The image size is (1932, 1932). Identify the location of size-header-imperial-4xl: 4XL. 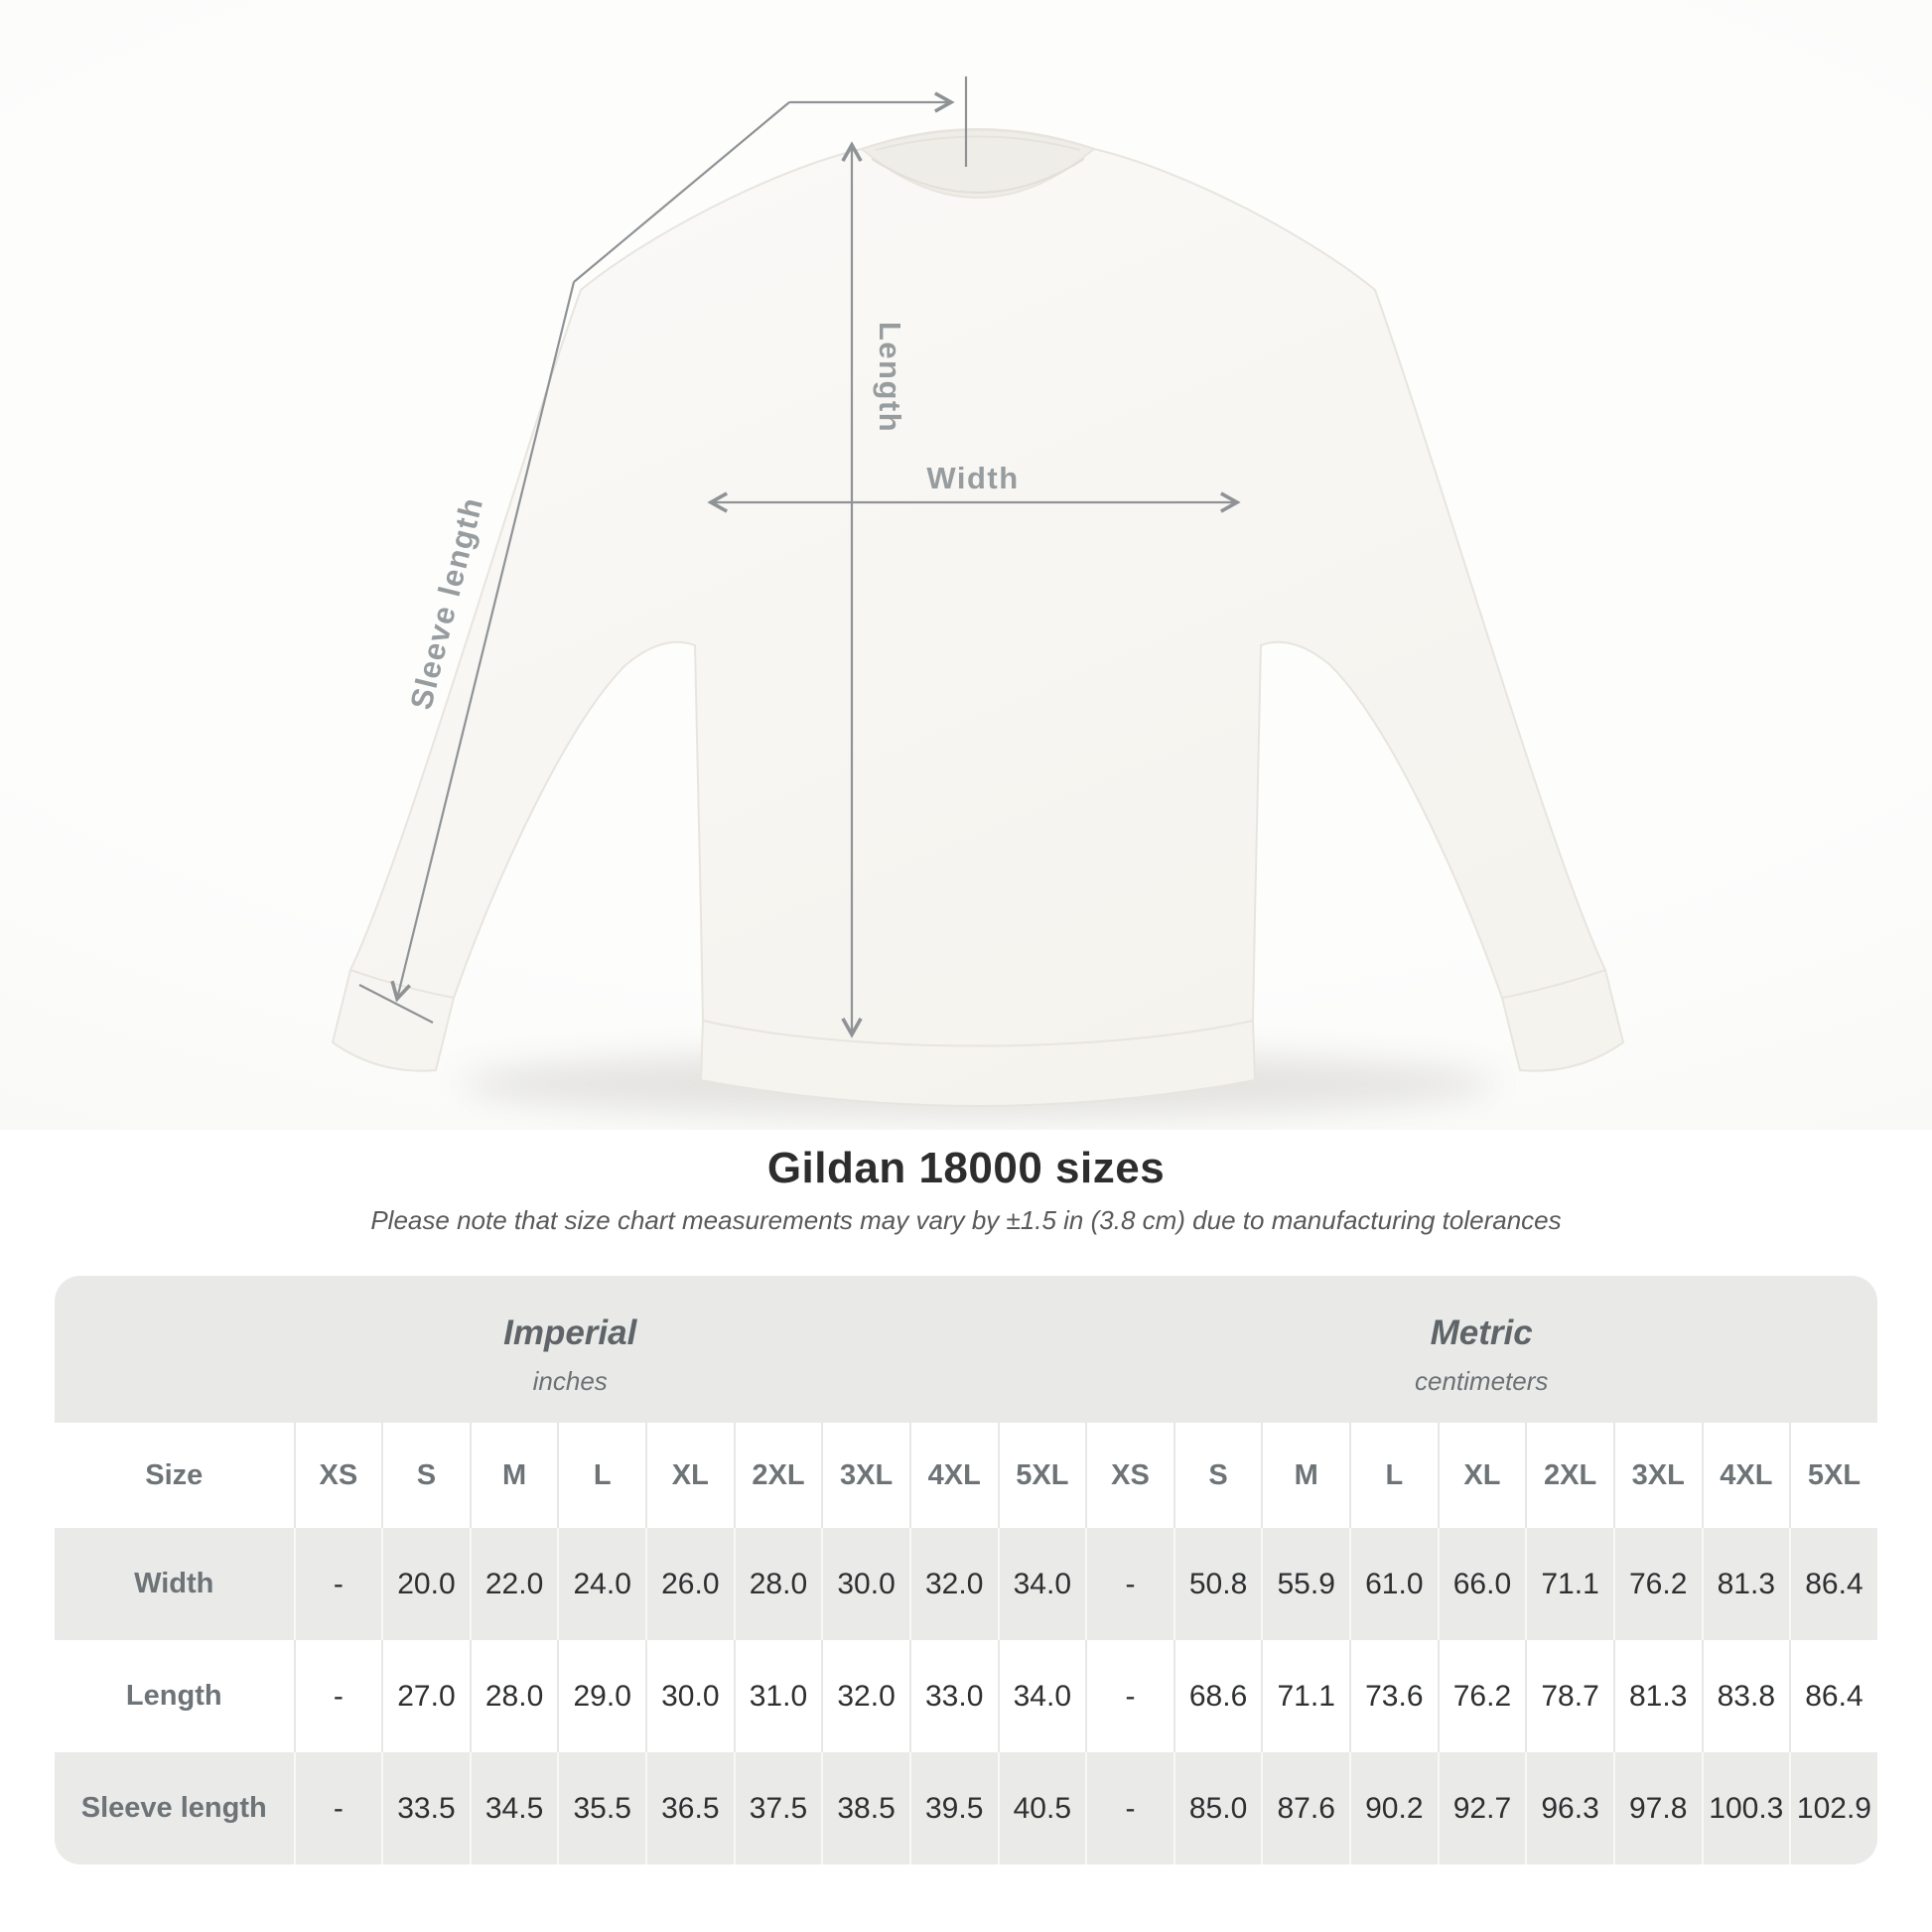
(953, 1475).